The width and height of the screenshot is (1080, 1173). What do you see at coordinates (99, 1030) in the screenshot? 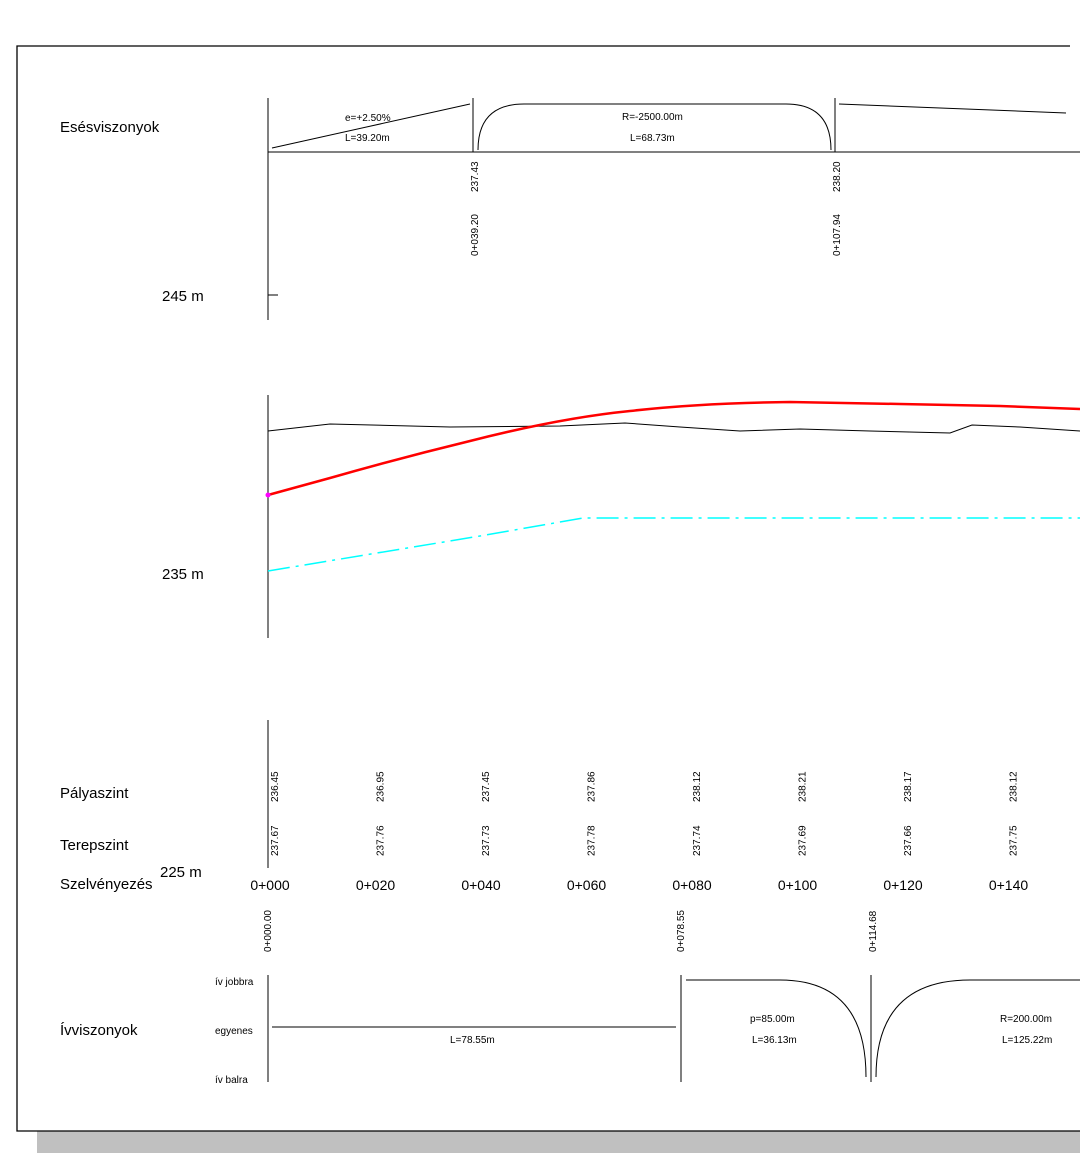
I see `ivviszonyok-label: Ívviszonyok` at bounding box center [99, 1030].